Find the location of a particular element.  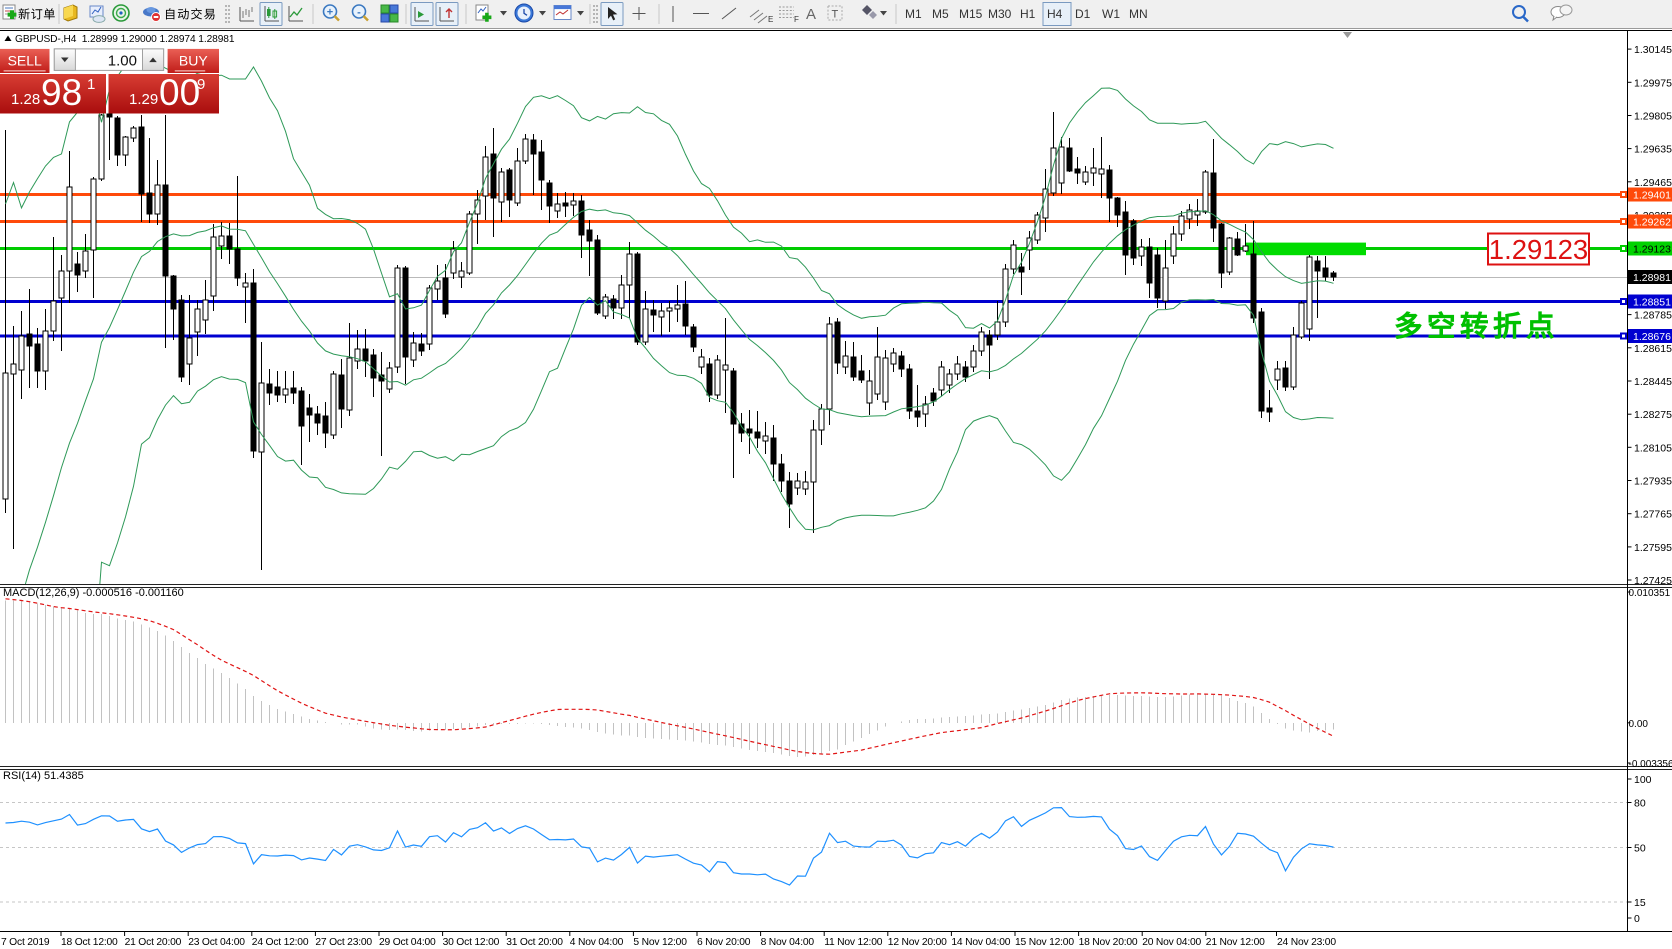

svg-text: 27 Oct 23:00 is located at coordinates (343, 942).